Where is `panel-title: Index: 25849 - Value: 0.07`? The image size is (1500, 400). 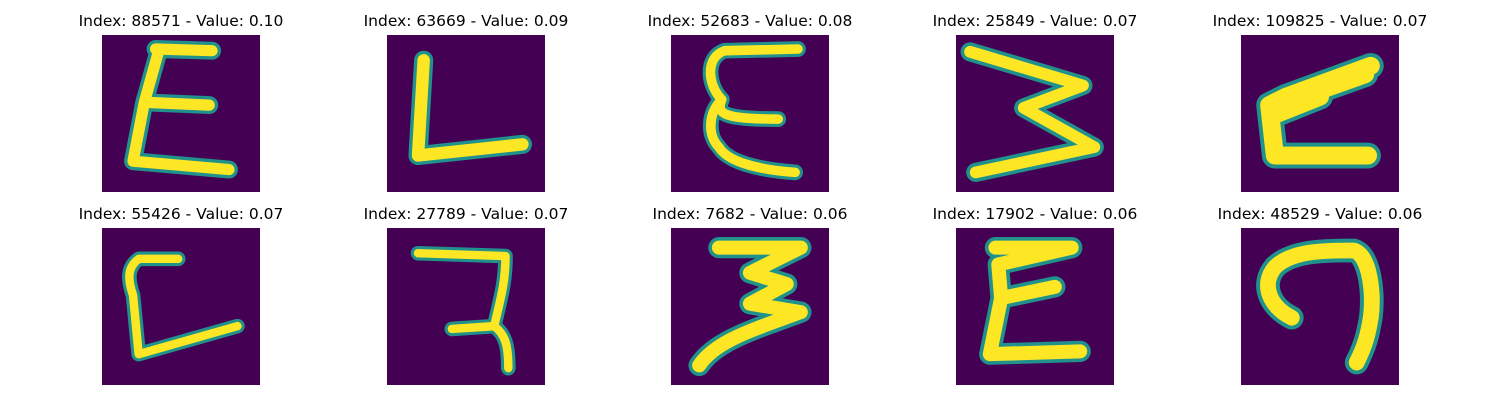
panel-title: Index: 25849 - Value: 0.07 is located at coordinates (1035, 21).